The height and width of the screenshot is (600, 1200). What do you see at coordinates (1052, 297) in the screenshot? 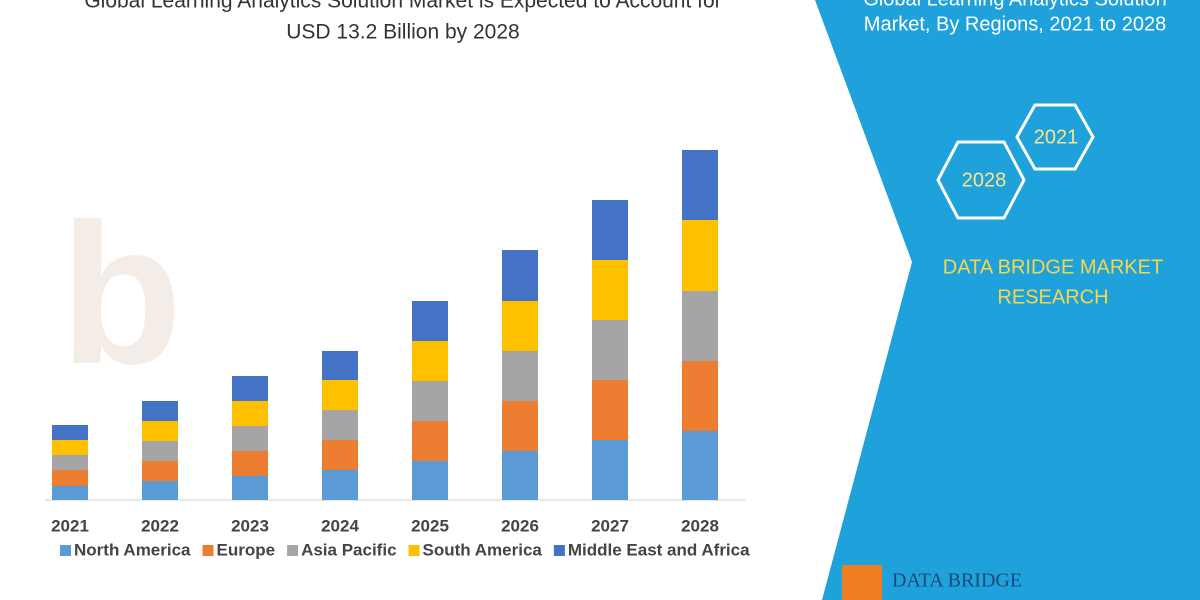
I see `brand-text: RESEARCH` at bounding box center [1052, 297].